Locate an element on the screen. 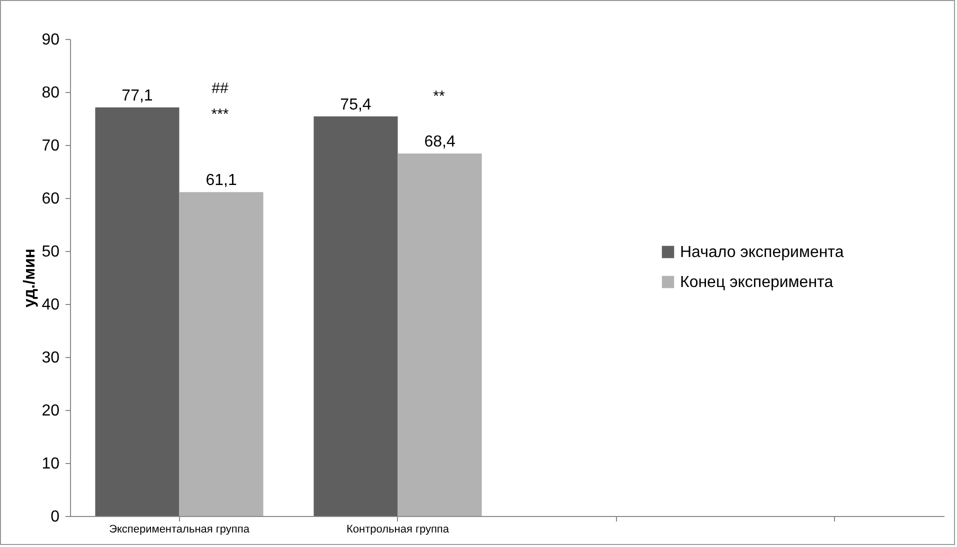  data-label: 68,4 is located at coordinates (440, 141).